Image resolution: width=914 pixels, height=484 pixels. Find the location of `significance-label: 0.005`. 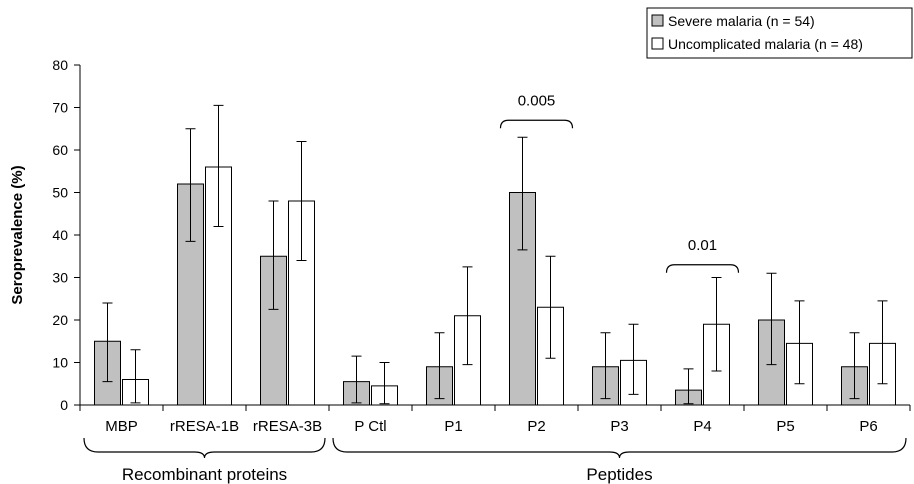

significance-label: 0.005 is located at coordinates (537, 100).